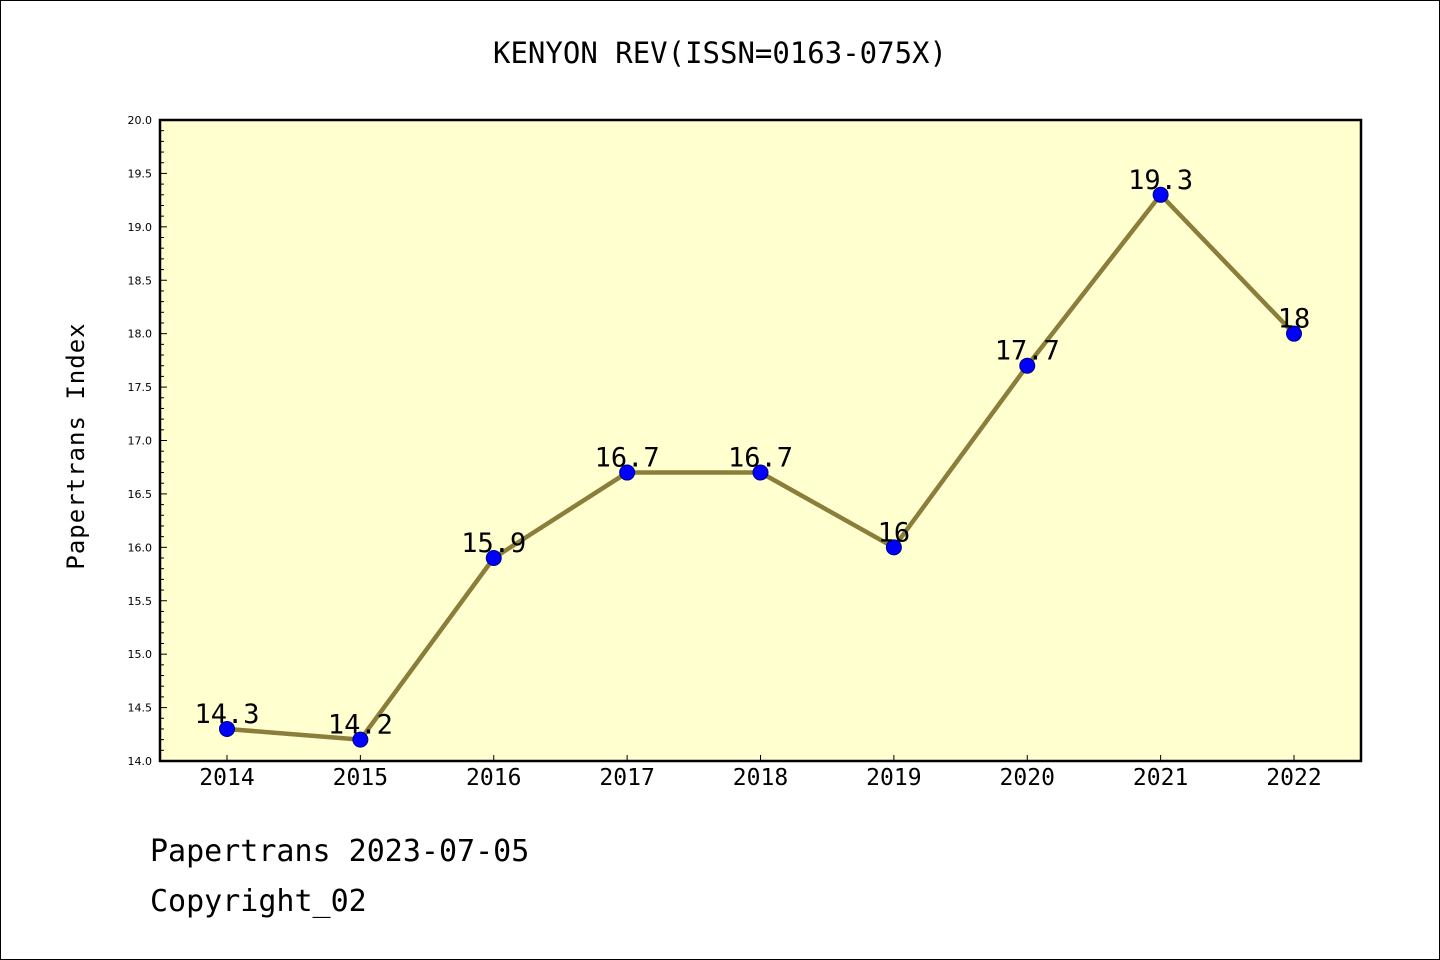 This screenshot has width=1440, height=960. I want to click on footer-copyright: Copyright_02, so click(258, 901).